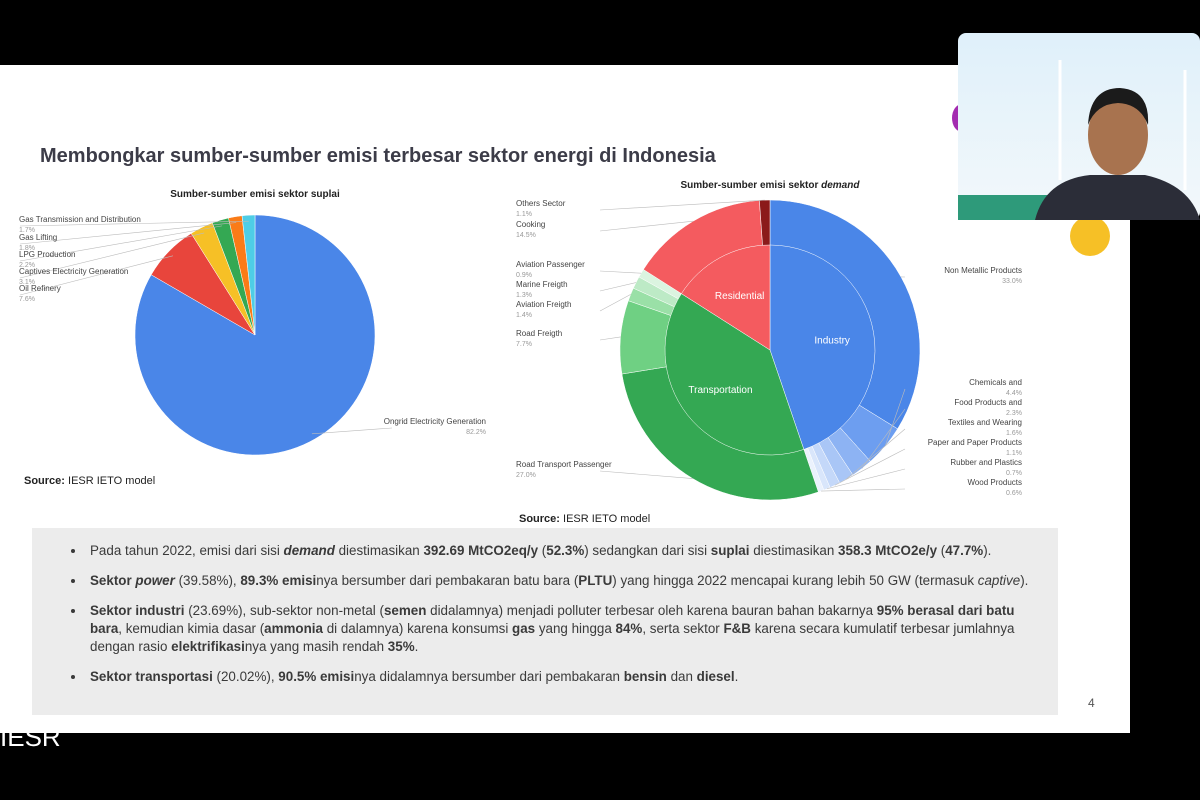 The width and height of the screenshot is (1200, 800). I want to click on slice-value: 2.3%, so click(1014, 413).